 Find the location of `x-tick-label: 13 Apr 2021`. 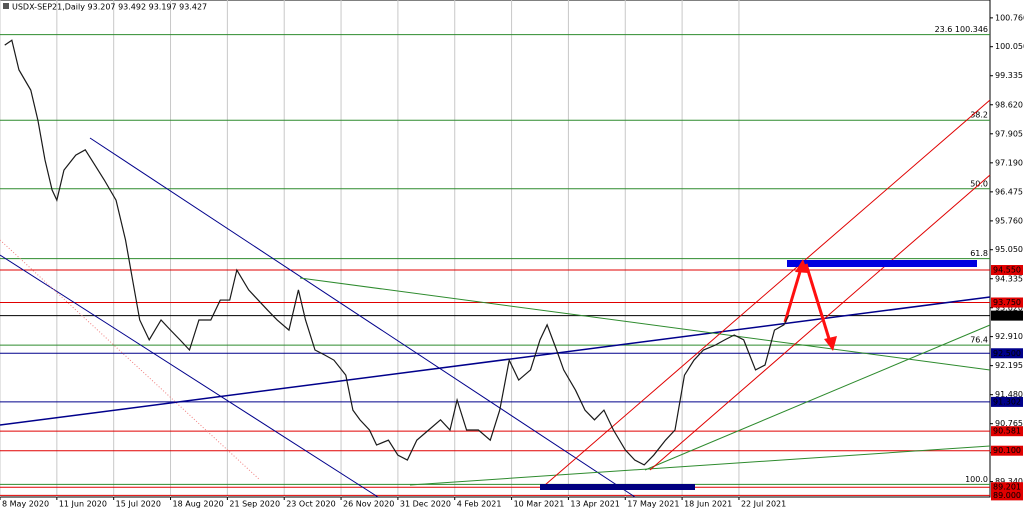

x-tick-label: 13 Apr 2021 is located at coordinates (594, 504).